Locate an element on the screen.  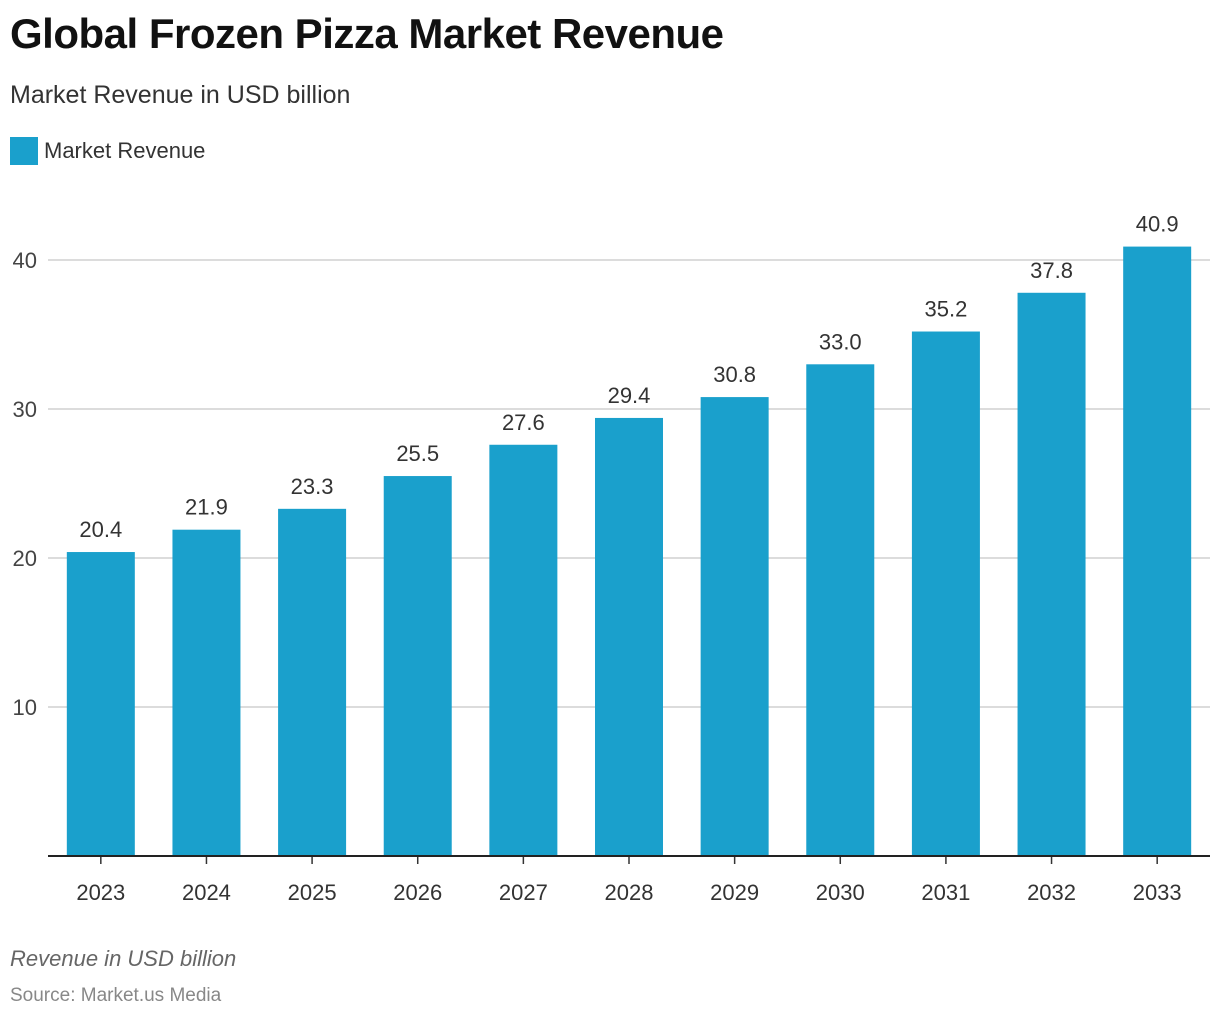
bar-value-label: 29.4 is located at coordinates (629, 395).